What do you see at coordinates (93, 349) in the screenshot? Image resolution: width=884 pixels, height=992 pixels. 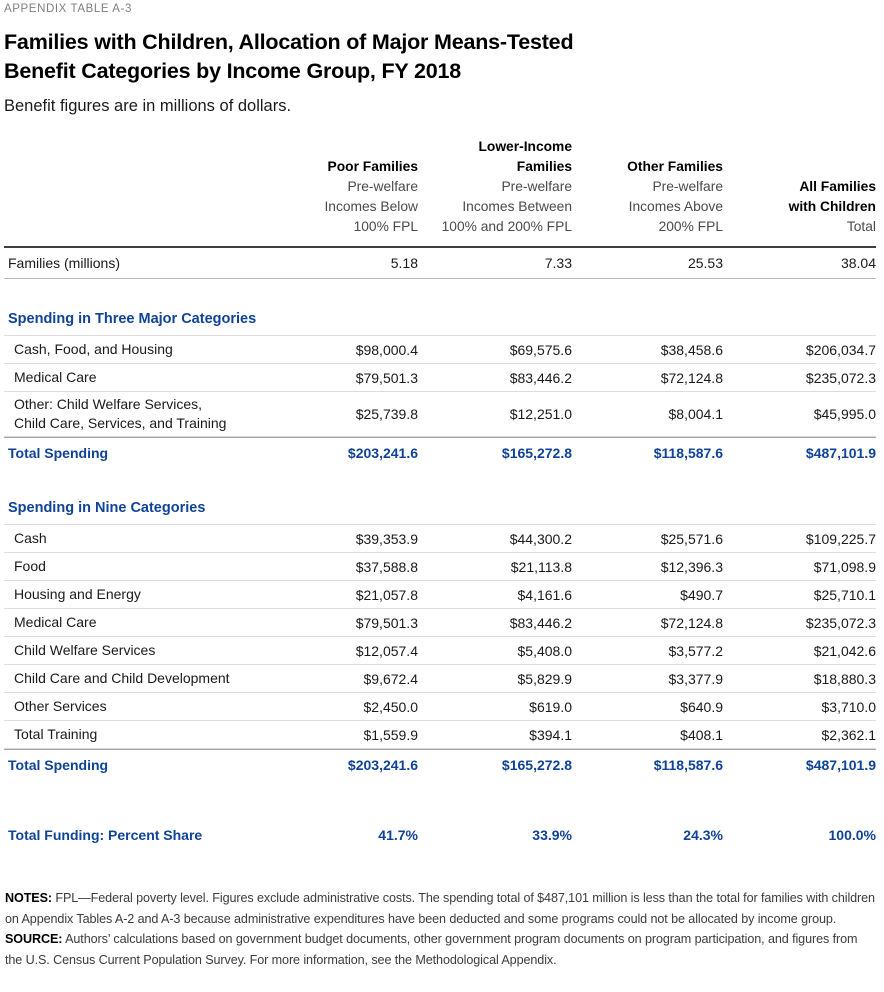 I see `row-label: Cash, Food, and Housing` at bounding box center [93, 349].